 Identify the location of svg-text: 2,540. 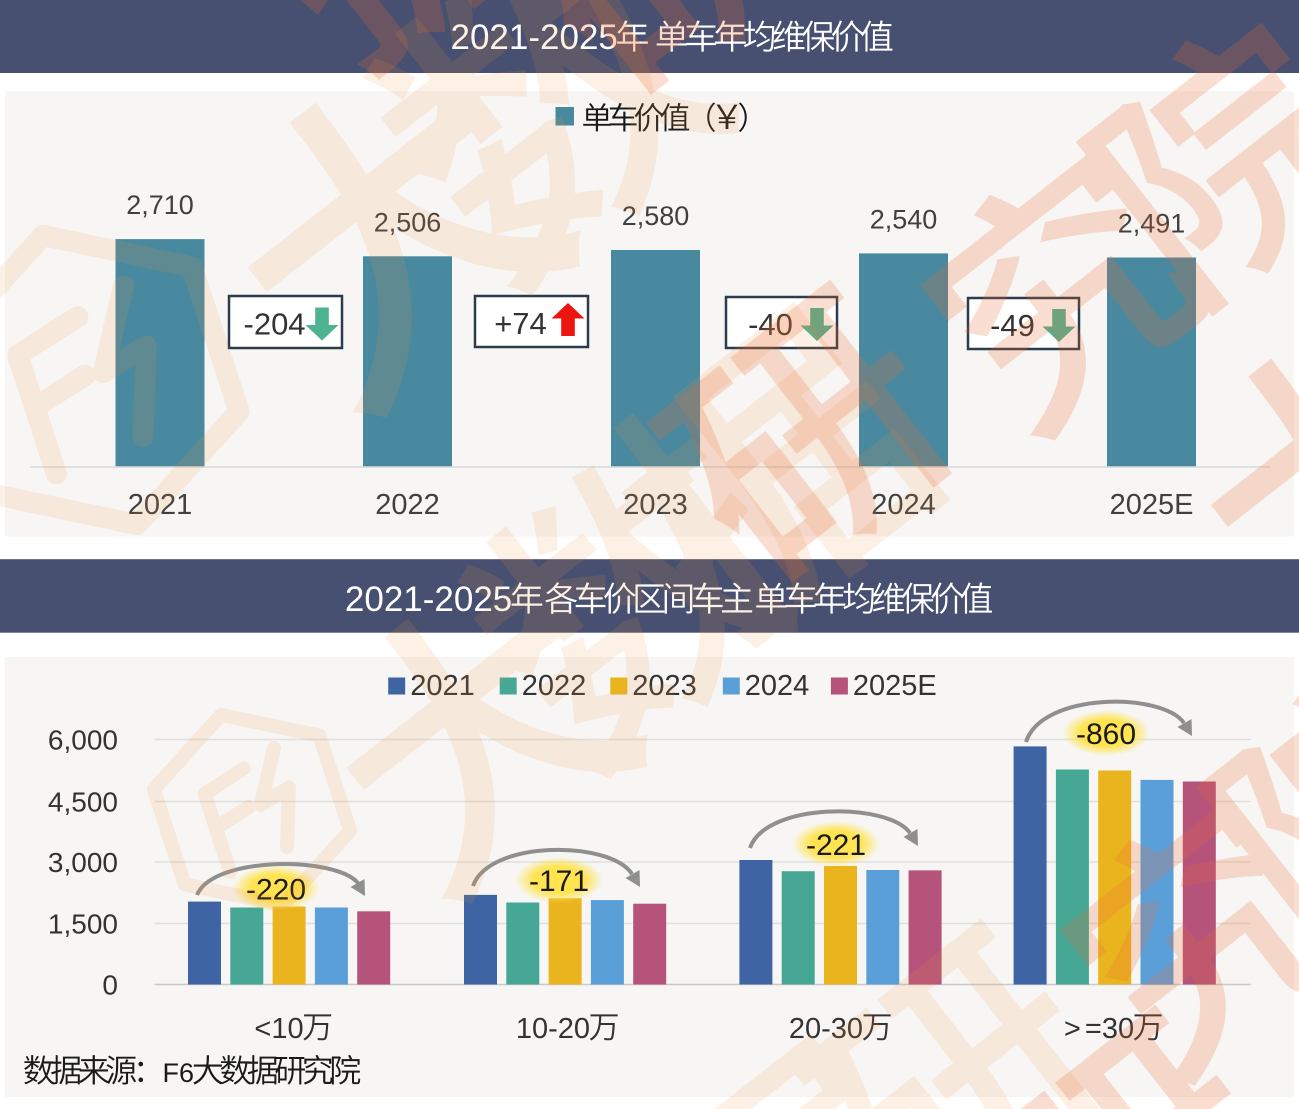
(904, 219).